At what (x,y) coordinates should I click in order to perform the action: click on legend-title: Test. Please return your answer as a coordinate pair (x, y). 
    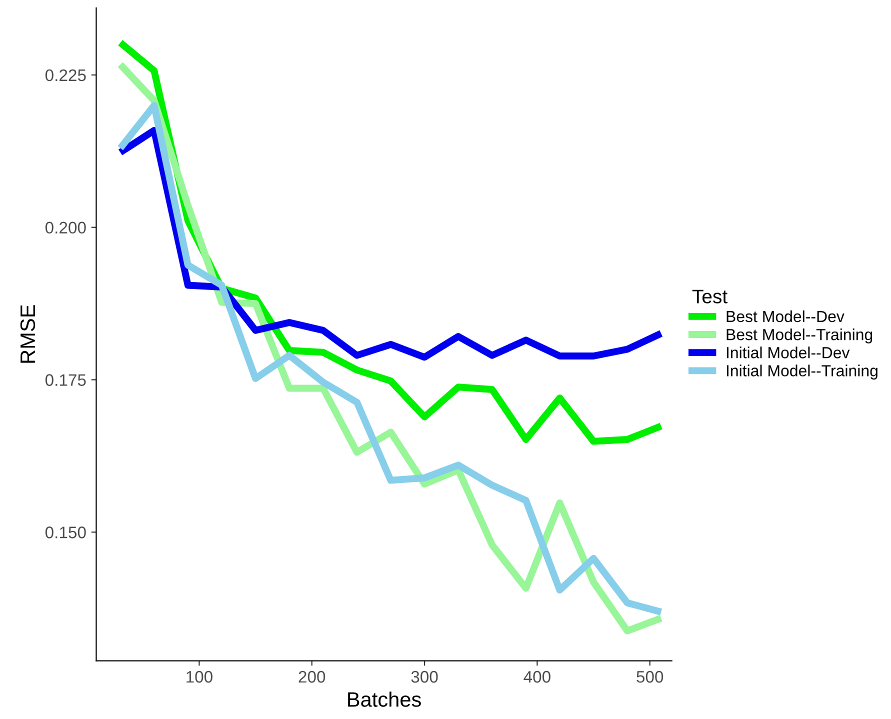
    Looking at the image, I should click on (710, 297).